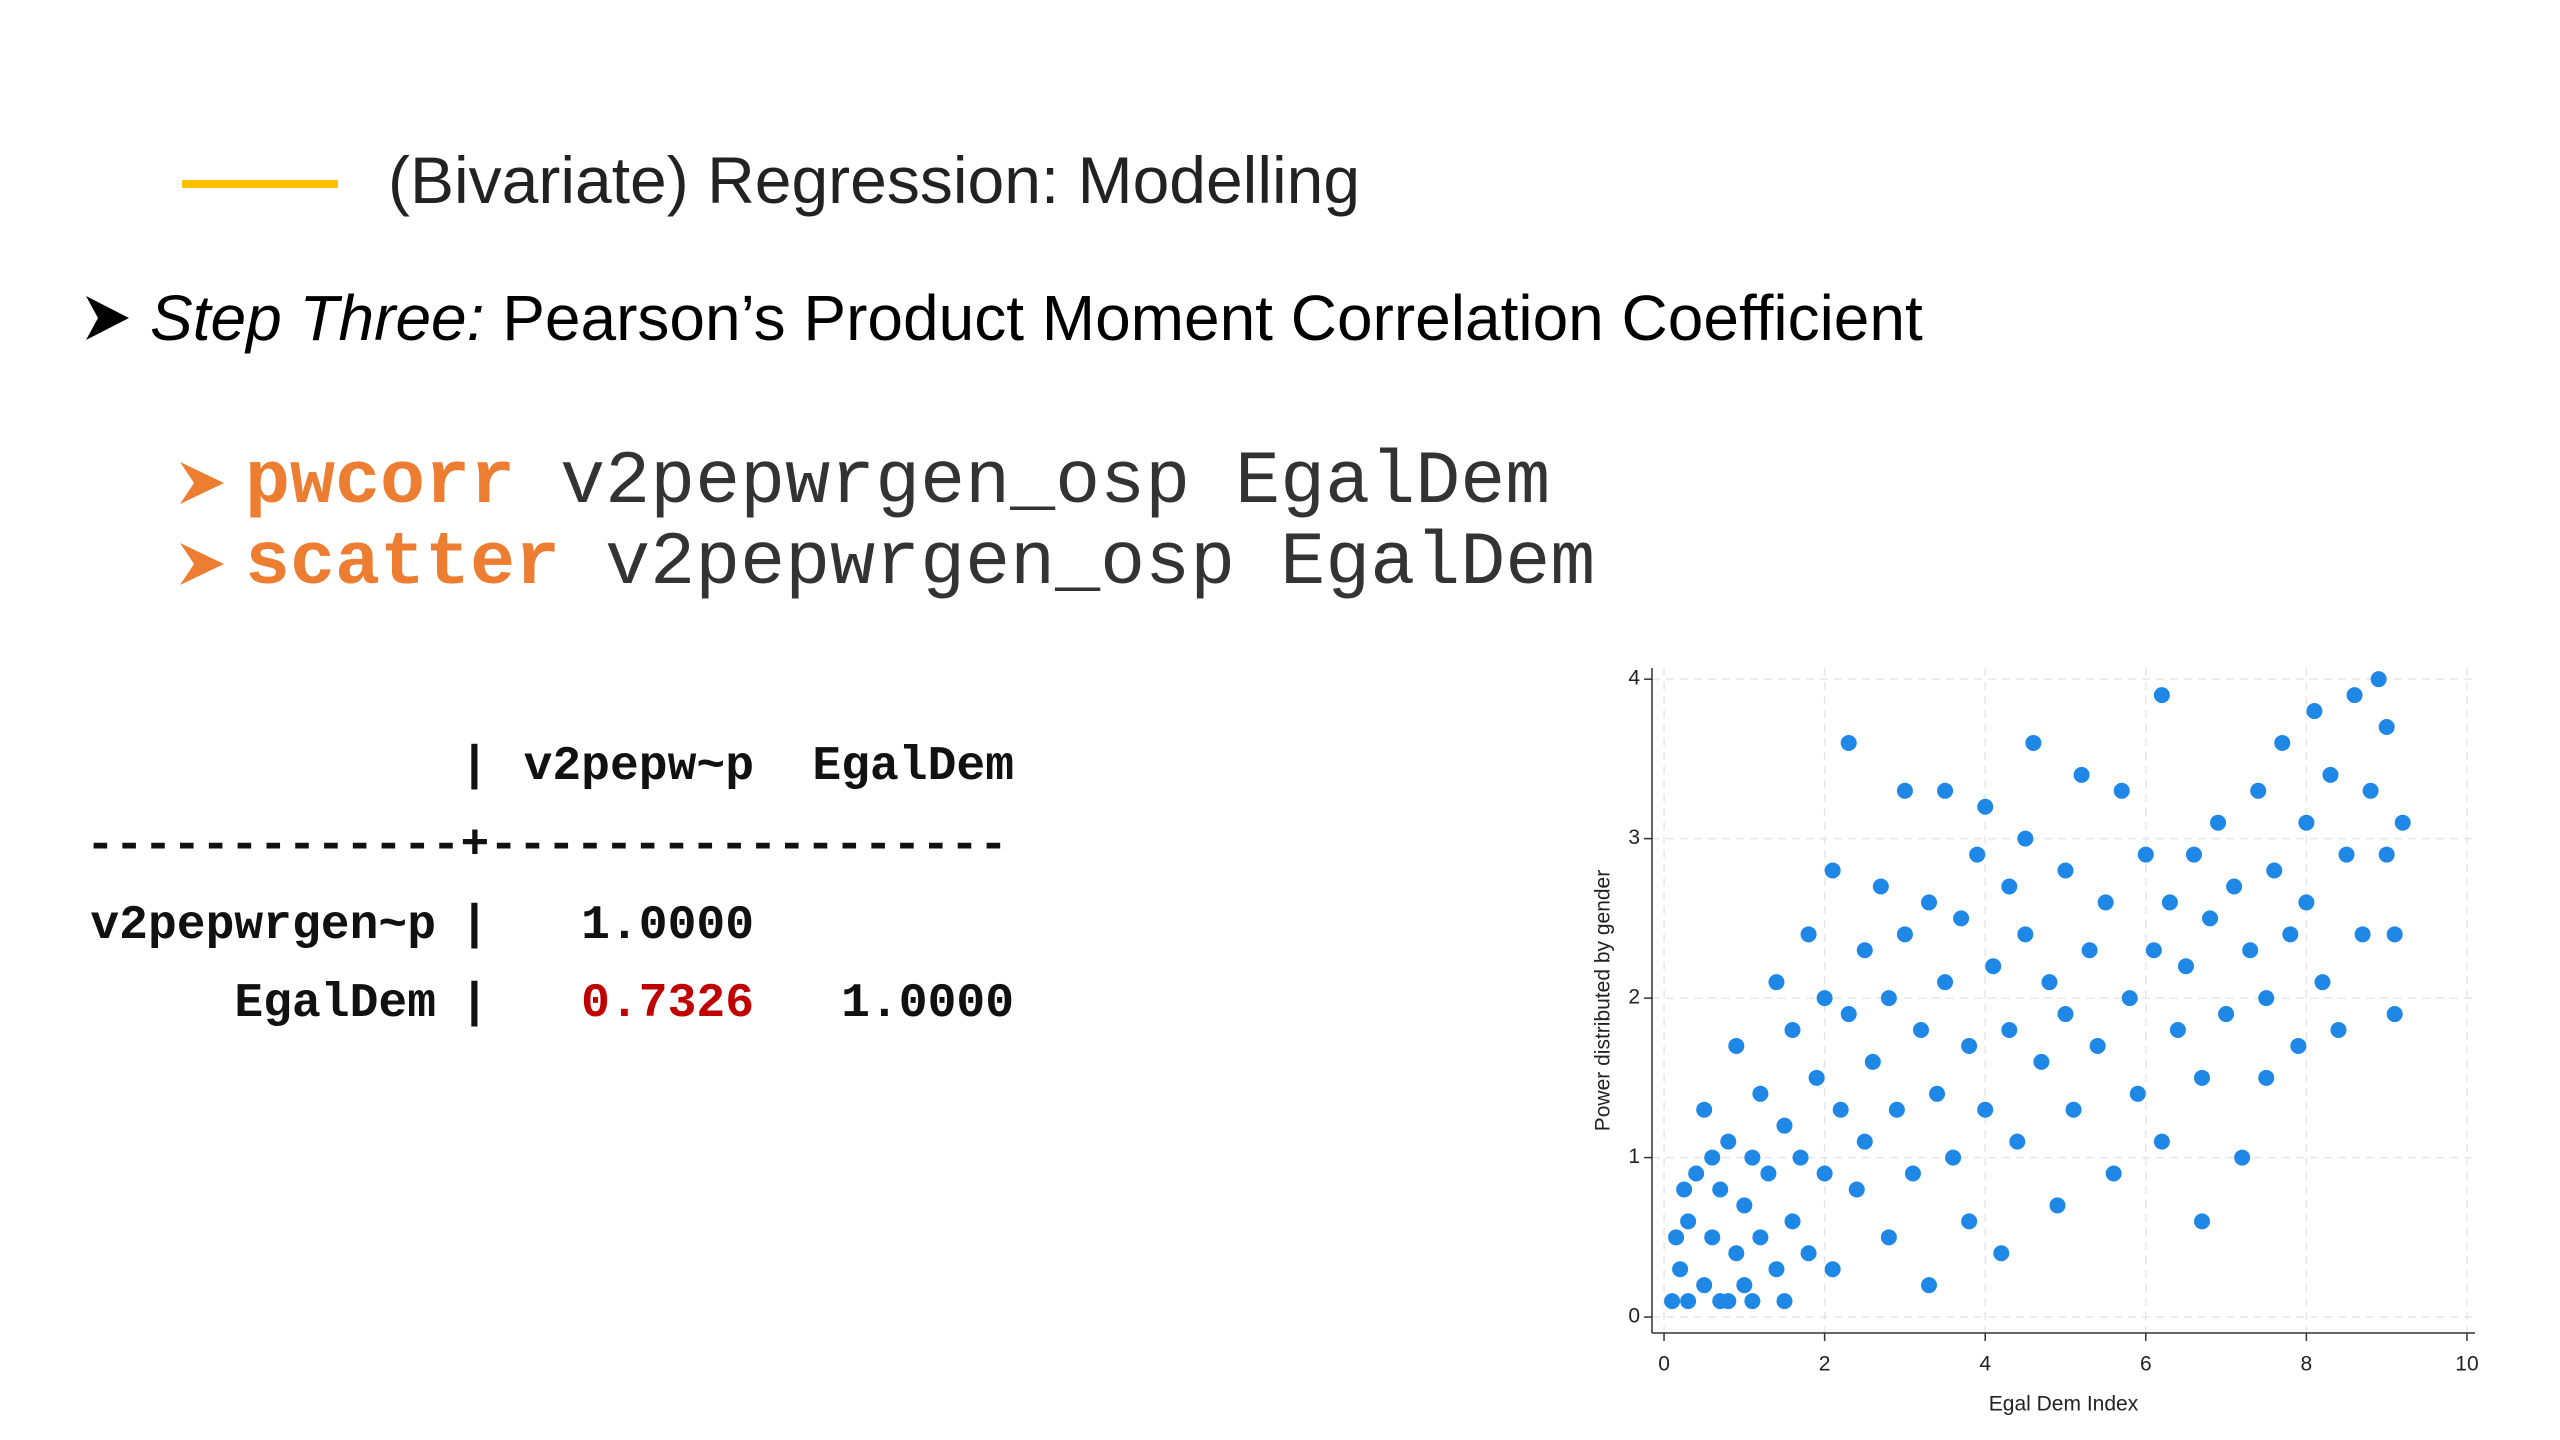 This screenshot has width=2560, height=1440. What do you see at coordinates (1634, 1156) in the screenshot?
I see `y-tick-label: 1` at bounding box center [1634, 1156].